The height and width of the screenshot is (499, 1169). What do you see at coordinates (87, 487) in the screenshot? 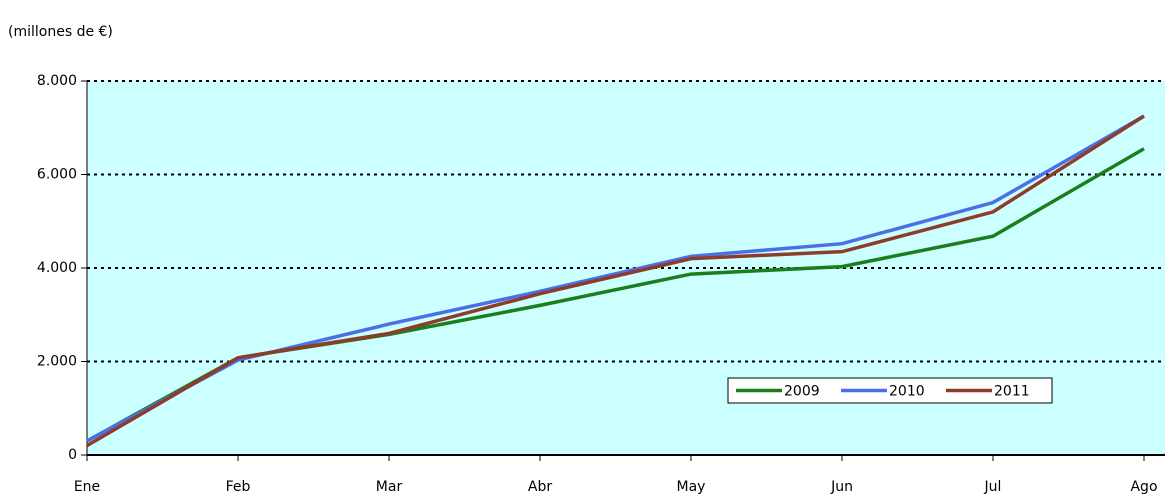
I see `x-tick-label: Ene` at bounding box center [87, 487].